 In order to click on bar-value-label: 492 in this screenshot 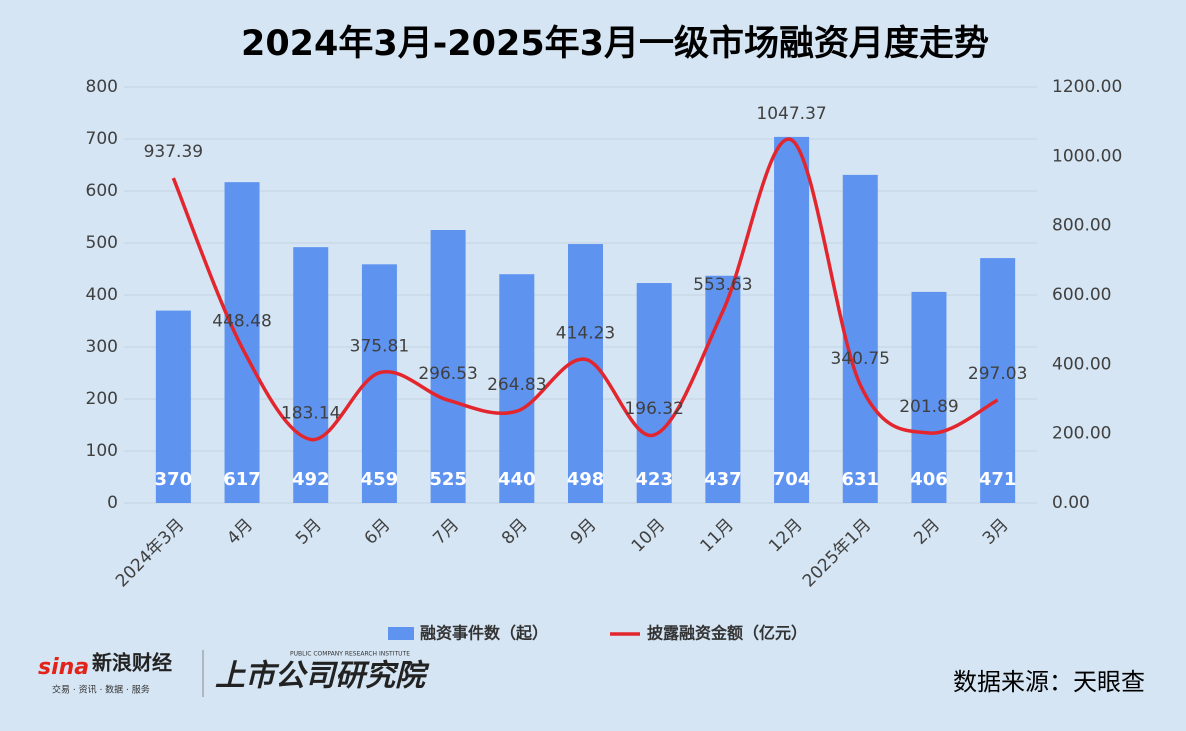, I will do `click(311, 479)`.